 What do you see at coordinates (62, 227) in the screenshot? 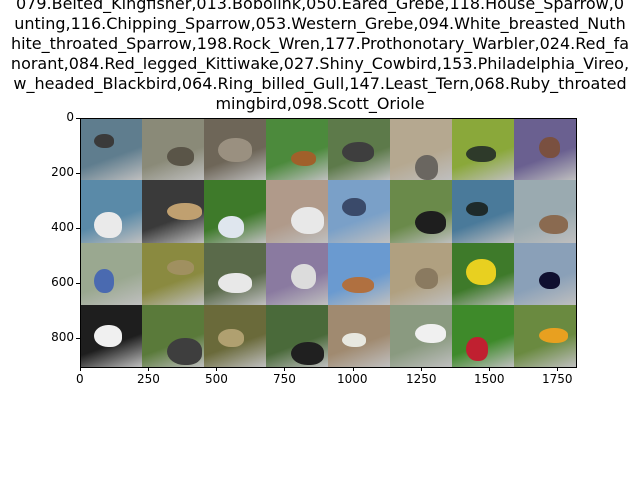
I see `y-tick-label: 400` at bounding box center [62, 227].